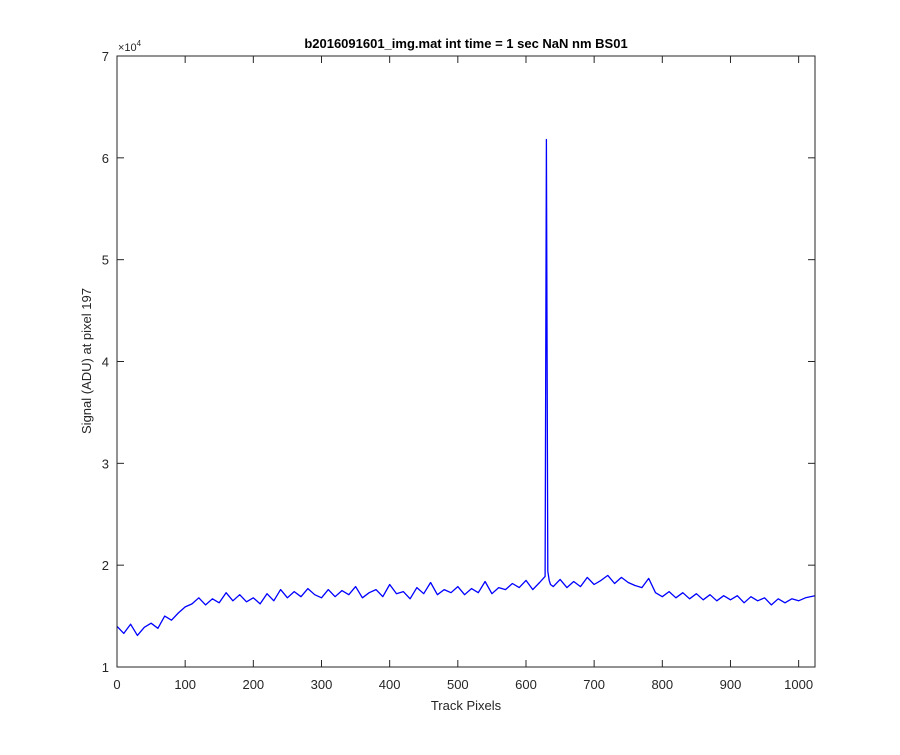 The height and width of the screenshot is (755, 900). I want to click on y-tick-label: 3, so click(105, 463).